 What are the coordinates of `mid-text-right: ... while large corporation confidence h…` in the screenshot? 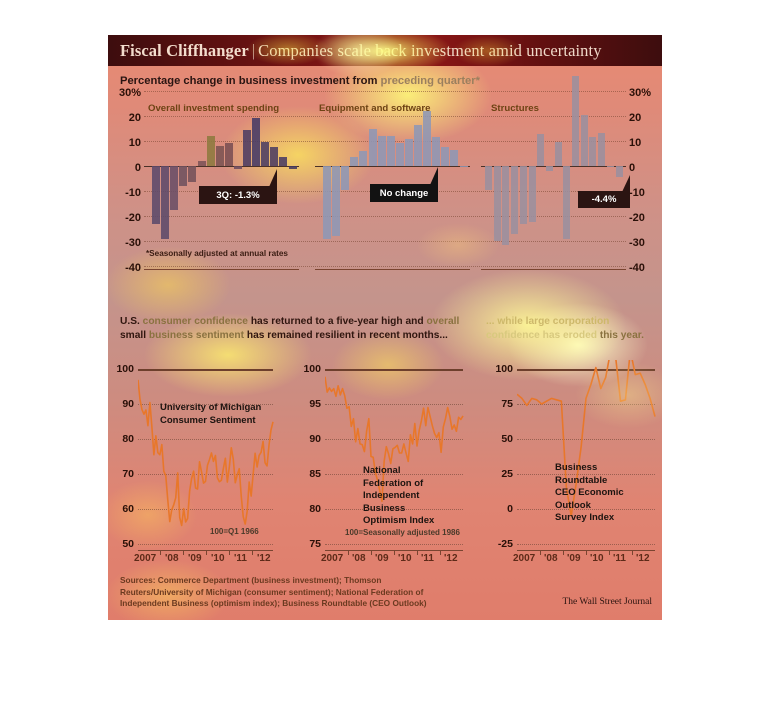 It's located at (574, 329).